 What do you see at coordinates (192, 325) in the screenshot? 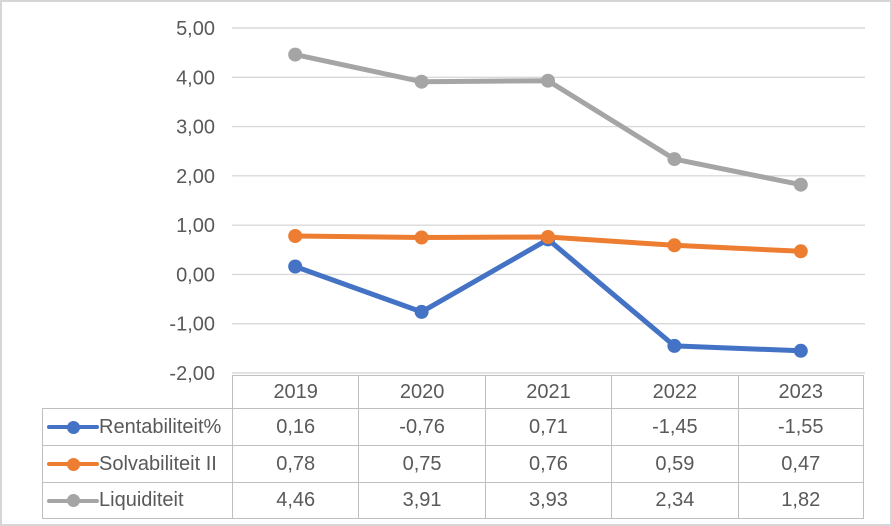
I see `y-axis-tick-label: -1,00` at bounding box center [192, 325].